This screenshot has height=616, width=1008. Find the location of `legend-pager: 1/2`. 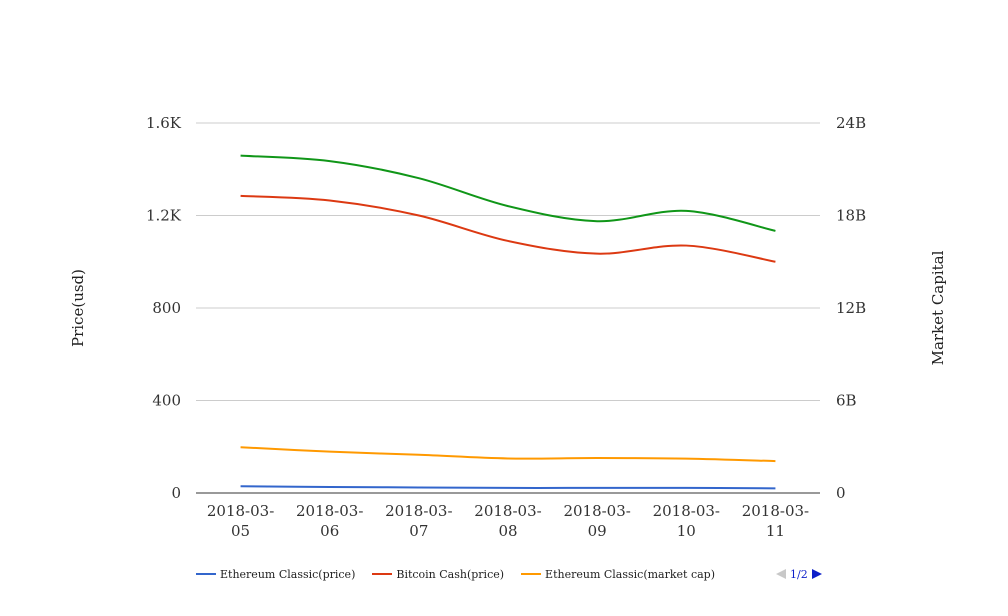

legend-pager: 1/2 is located at coordinates (799, 574).